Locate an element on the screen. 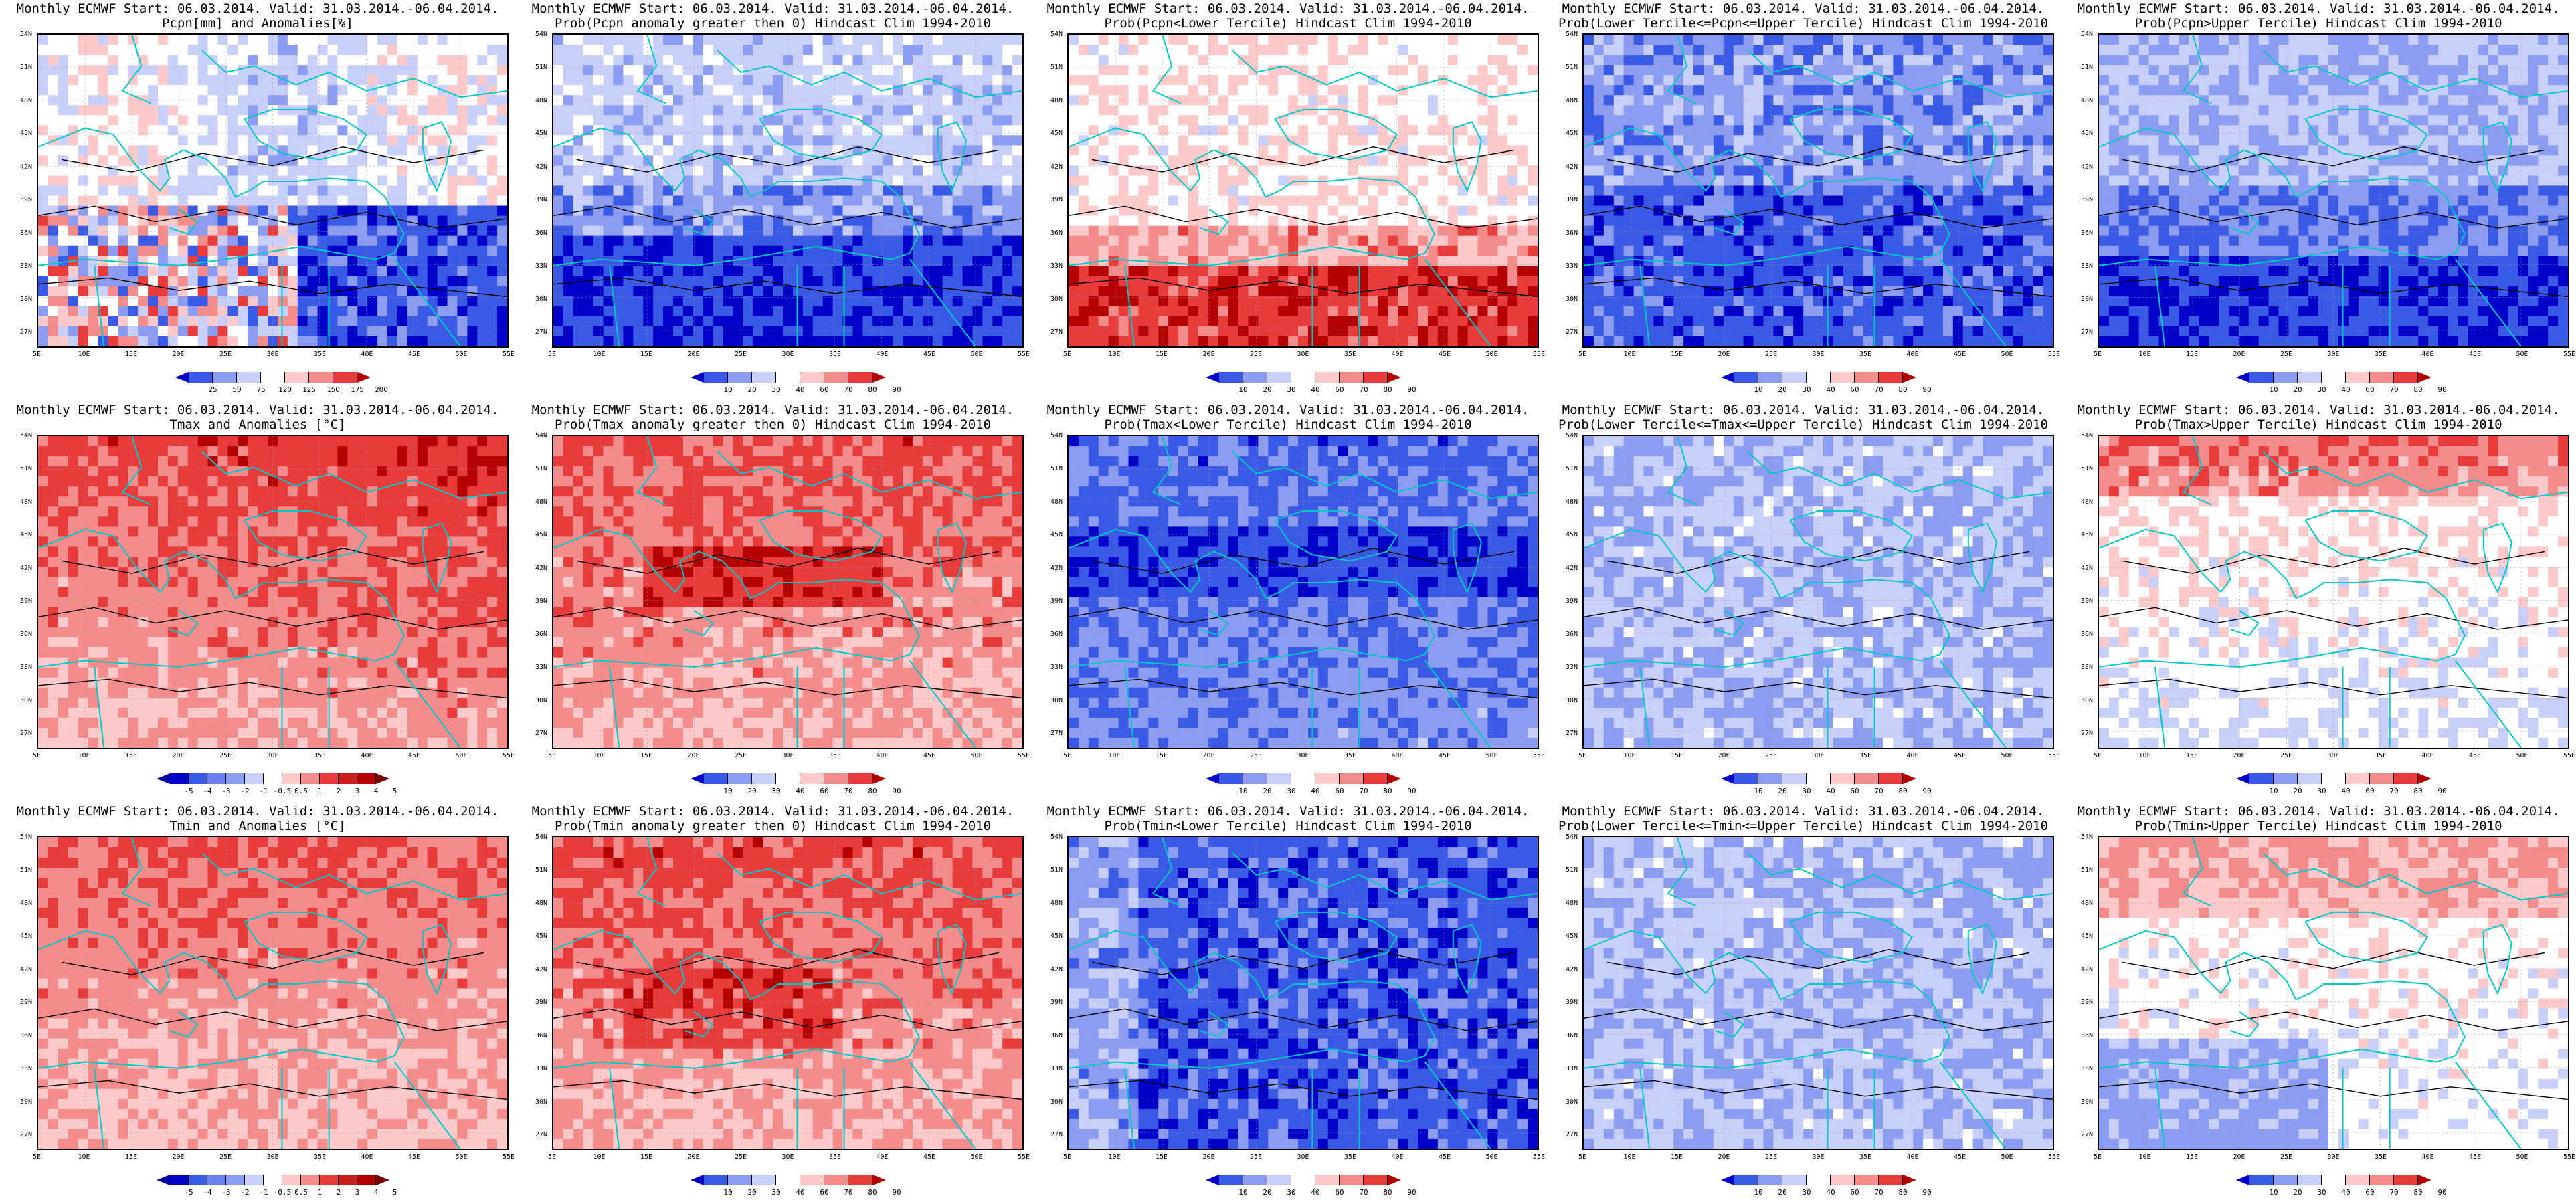 This screenshot has height=1204, width=2576. lat-tick-label: 33N is located at coordinates (541, 266).